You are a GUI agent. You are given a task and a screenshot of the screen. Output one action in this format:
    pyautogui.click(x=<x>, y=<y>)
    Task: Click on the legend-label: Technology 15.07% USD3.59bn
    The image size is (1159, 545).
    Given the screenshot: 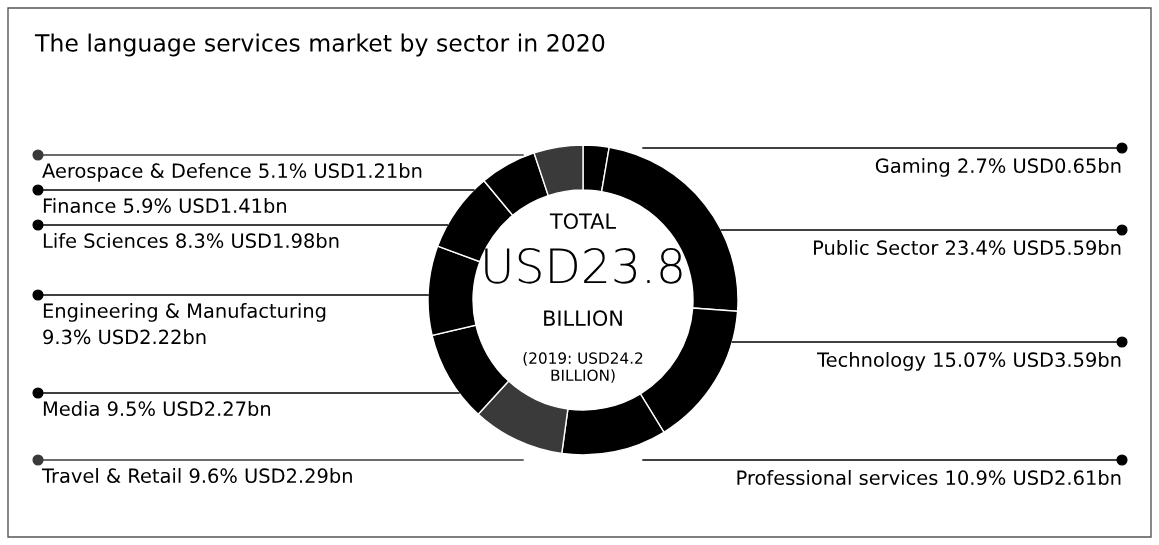 What is the action you would take?
    pyautogui.click(x=969, y=361)
    